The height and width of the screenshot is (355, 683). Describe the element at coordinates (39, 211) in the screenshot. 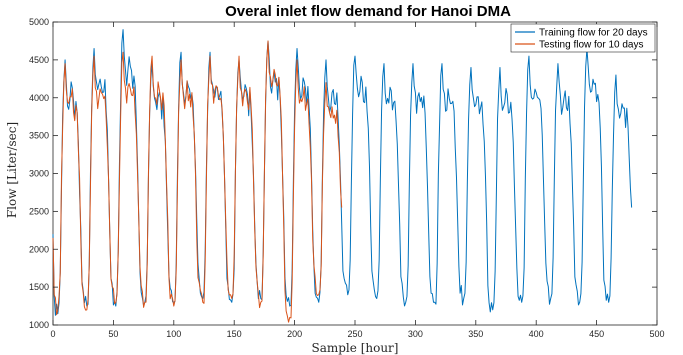

I see `y-tick-label: 2500` at that location.